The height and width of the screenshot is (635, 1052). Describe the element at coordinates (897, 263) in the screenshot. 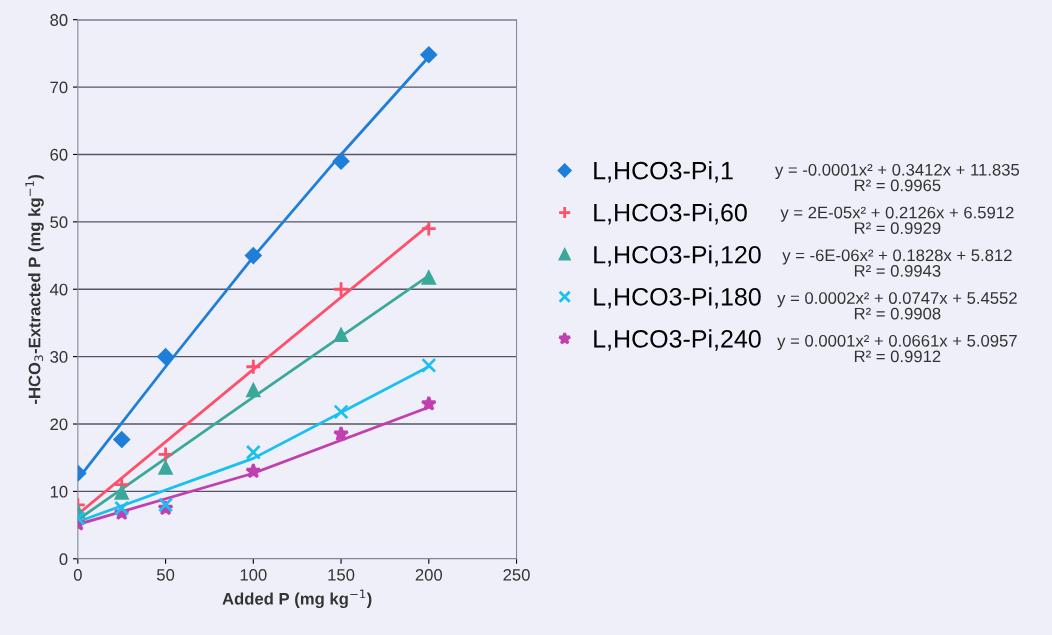

I see `text: y = -6E-06x² + 0.1828x + 5.812 R² = 0.9943` at that location.